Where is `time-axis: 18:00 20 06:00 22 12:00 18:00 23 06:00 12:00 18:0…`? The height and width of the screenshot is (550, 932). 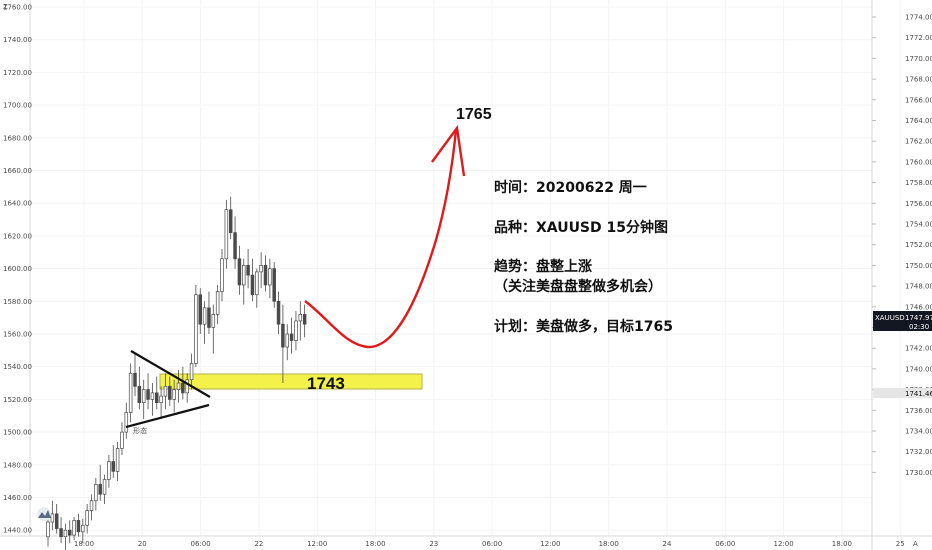 time-axis: 18:00 20 06:00 22 12:00 18:00 23 06:00 12:00 18:0… is located at coordinates (503, 544).